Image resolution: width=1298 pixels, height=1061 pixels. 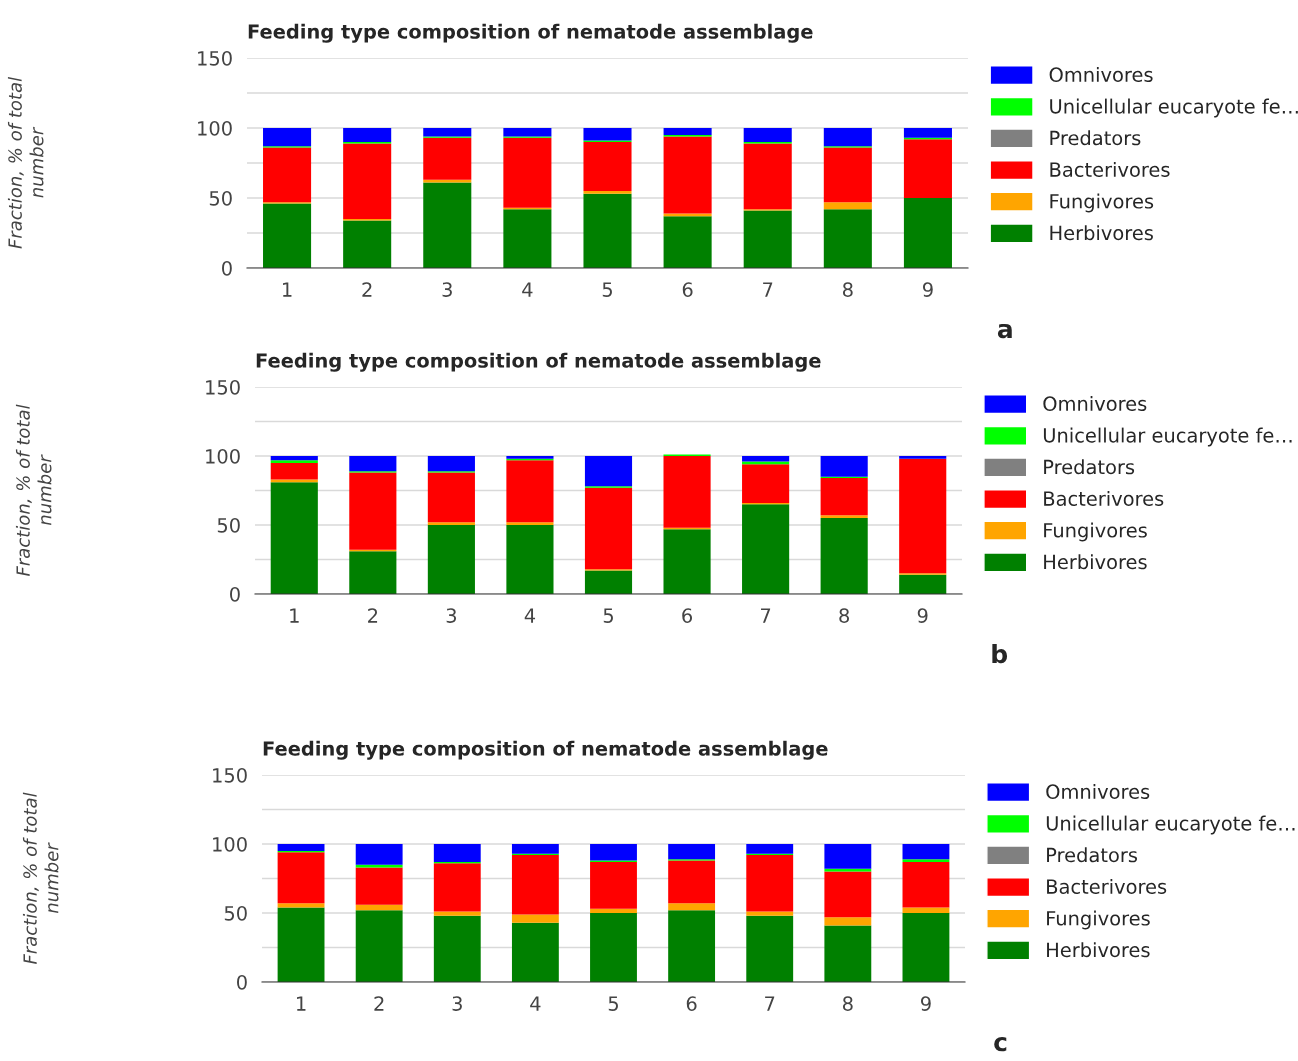 I want to click on text: b, so click(x=1000, y=654).